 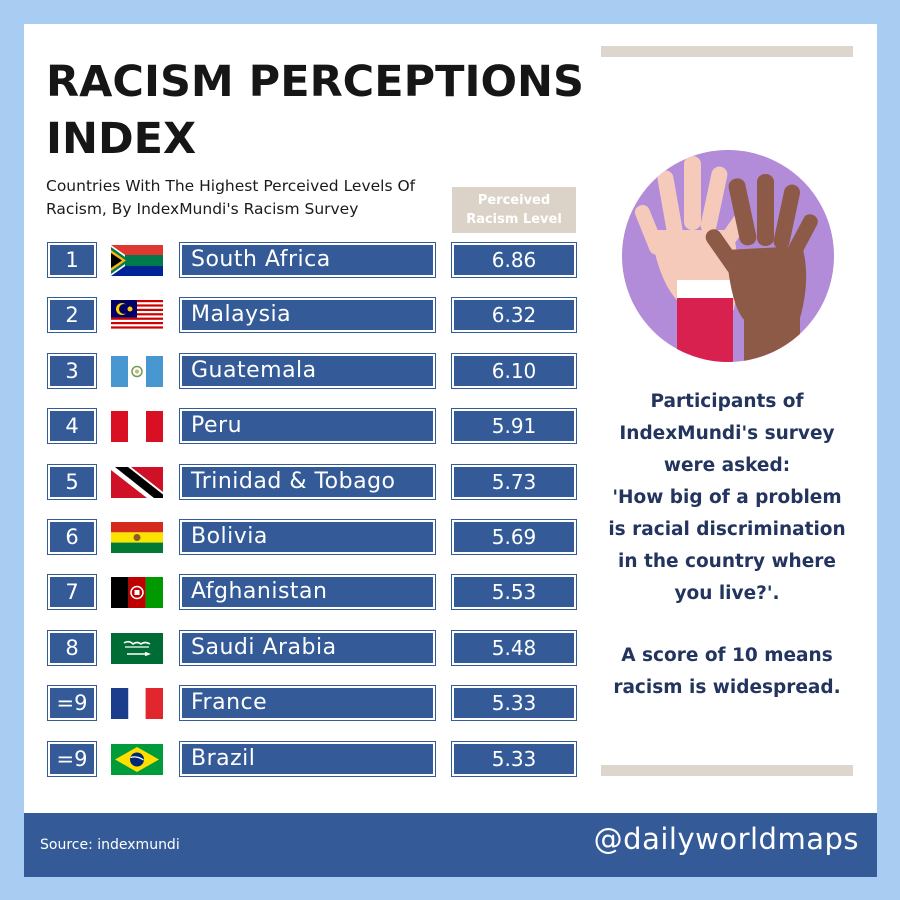 I want to click on afghanistan-flag-icon, so click(x=137, y=592).